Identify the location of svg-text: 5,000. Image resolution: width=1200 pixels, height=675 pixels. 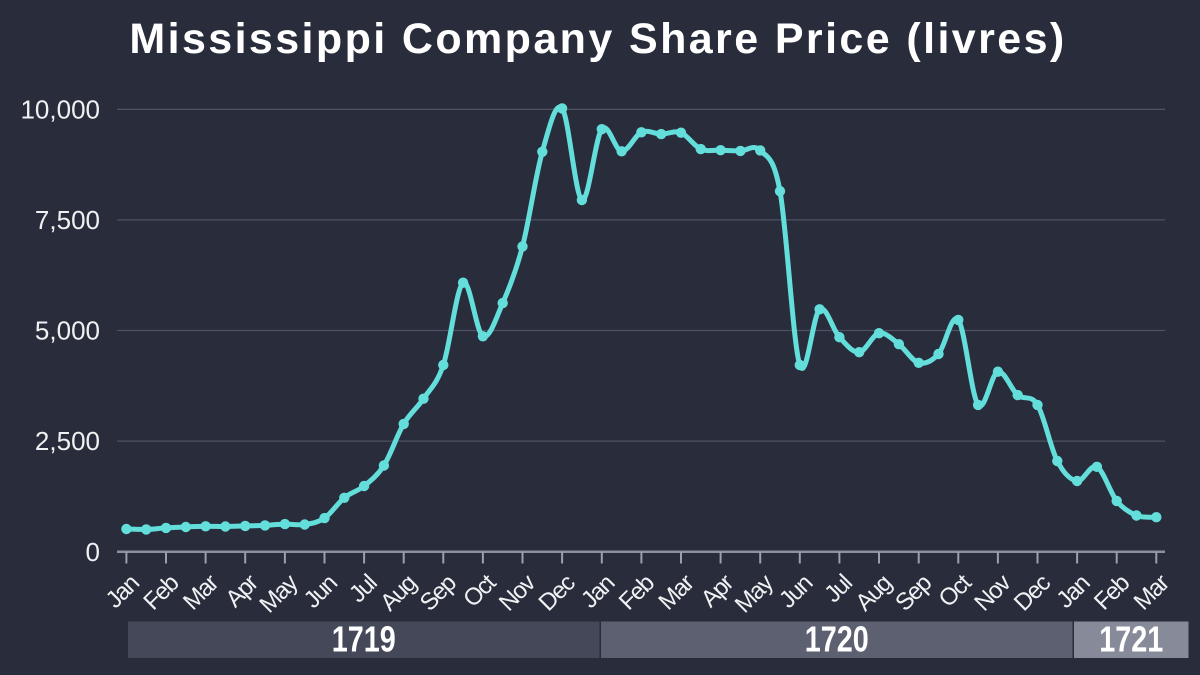
(67, 331).